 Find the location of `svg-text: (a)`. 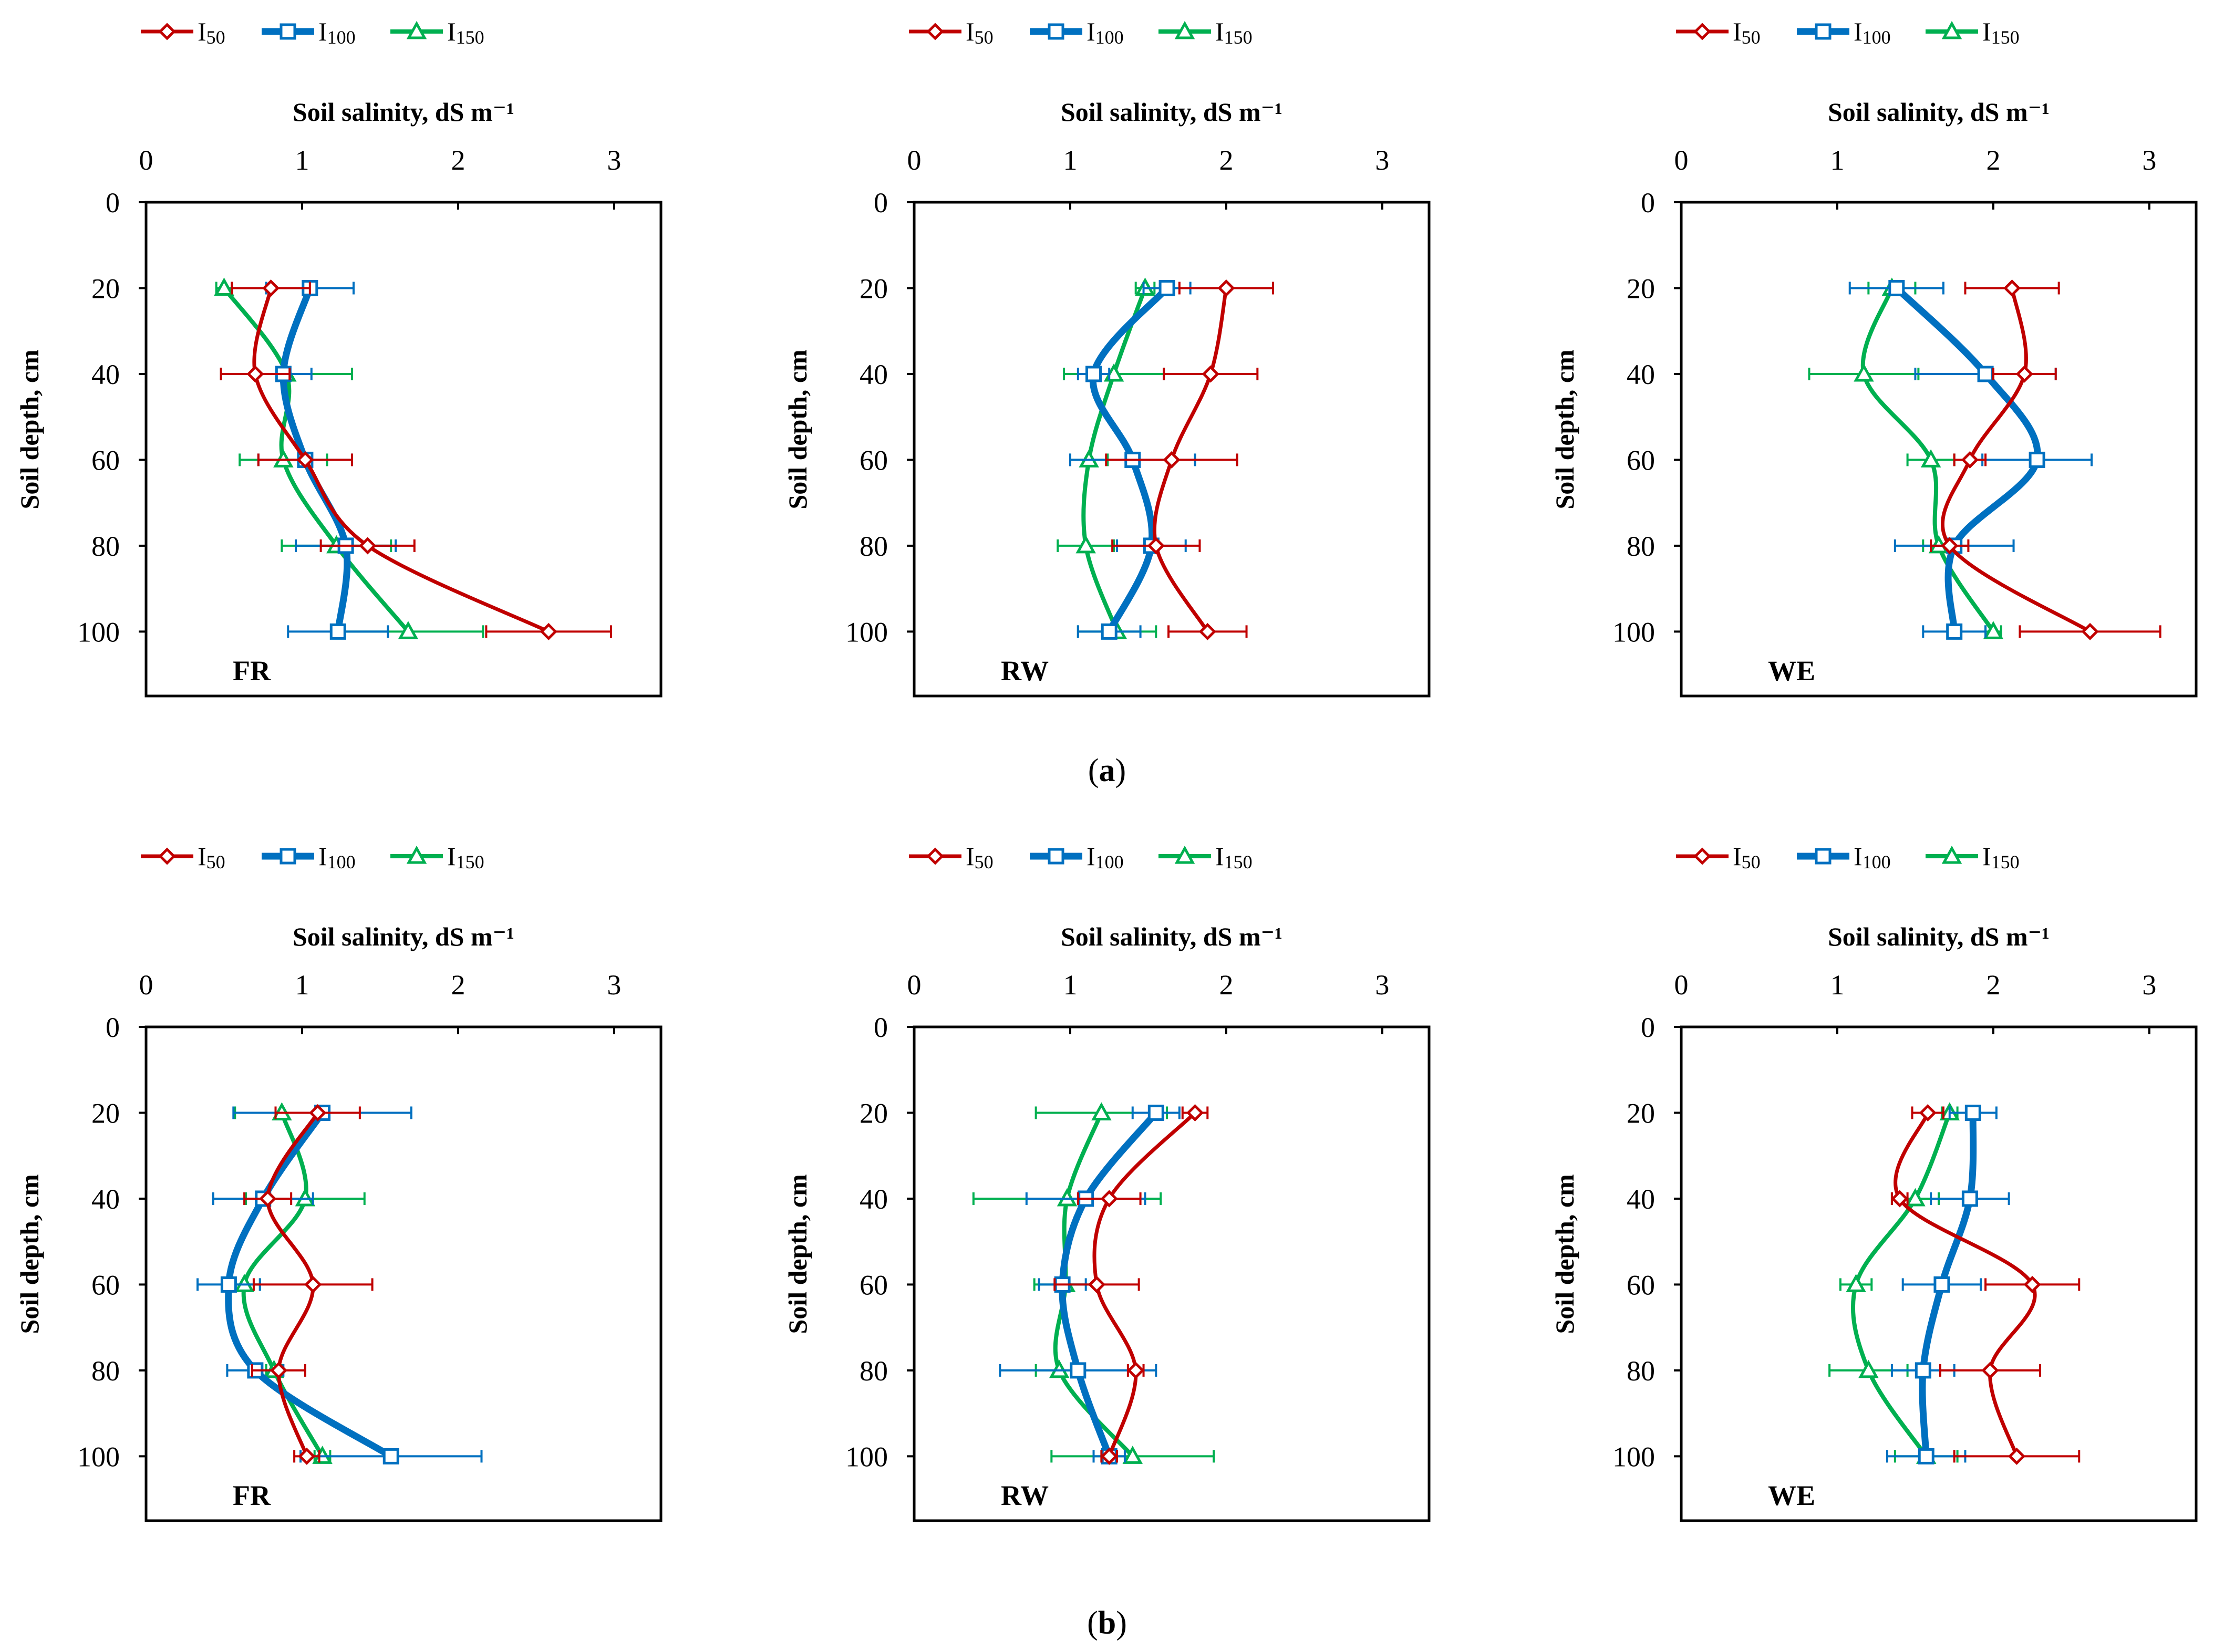

svg-text: (a) is located at coordinates (1107, 771).